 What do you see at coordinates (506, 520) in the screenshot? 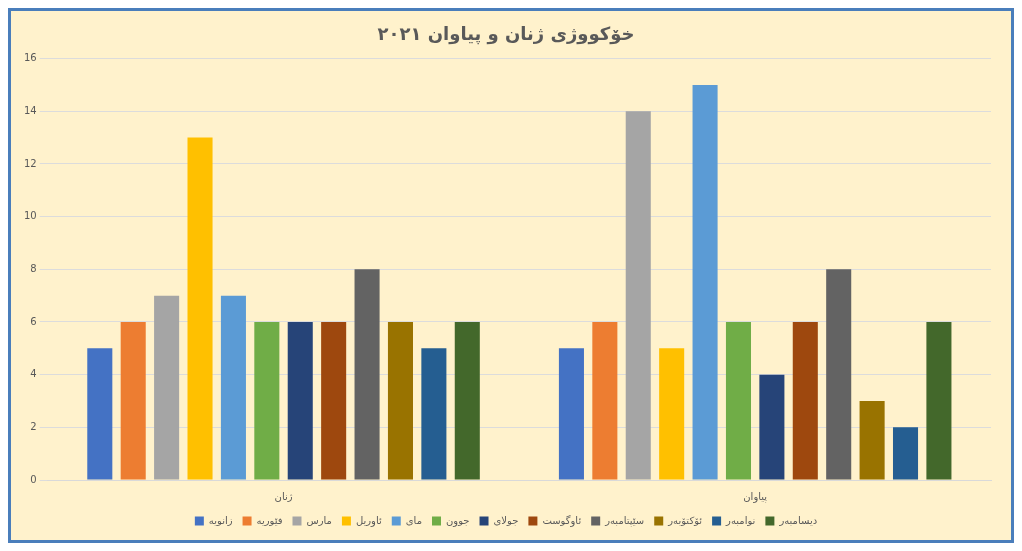
I see `legend-label: جولای` at bounding box center [506, 520].